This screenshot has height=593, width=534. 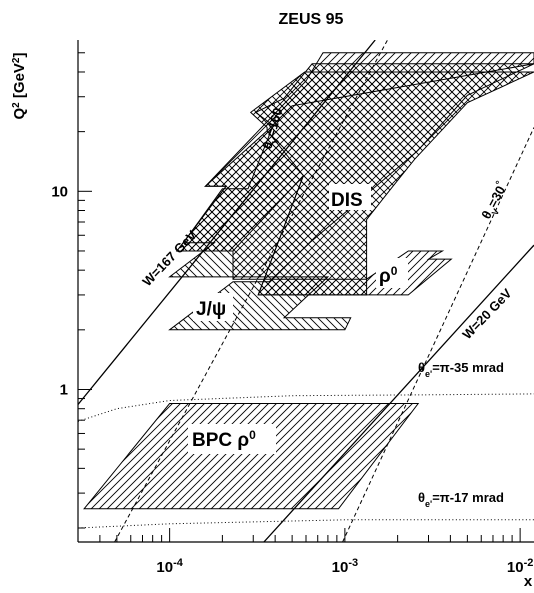 I want to click on y-tick-label: 10, so click(x=59, y=191).